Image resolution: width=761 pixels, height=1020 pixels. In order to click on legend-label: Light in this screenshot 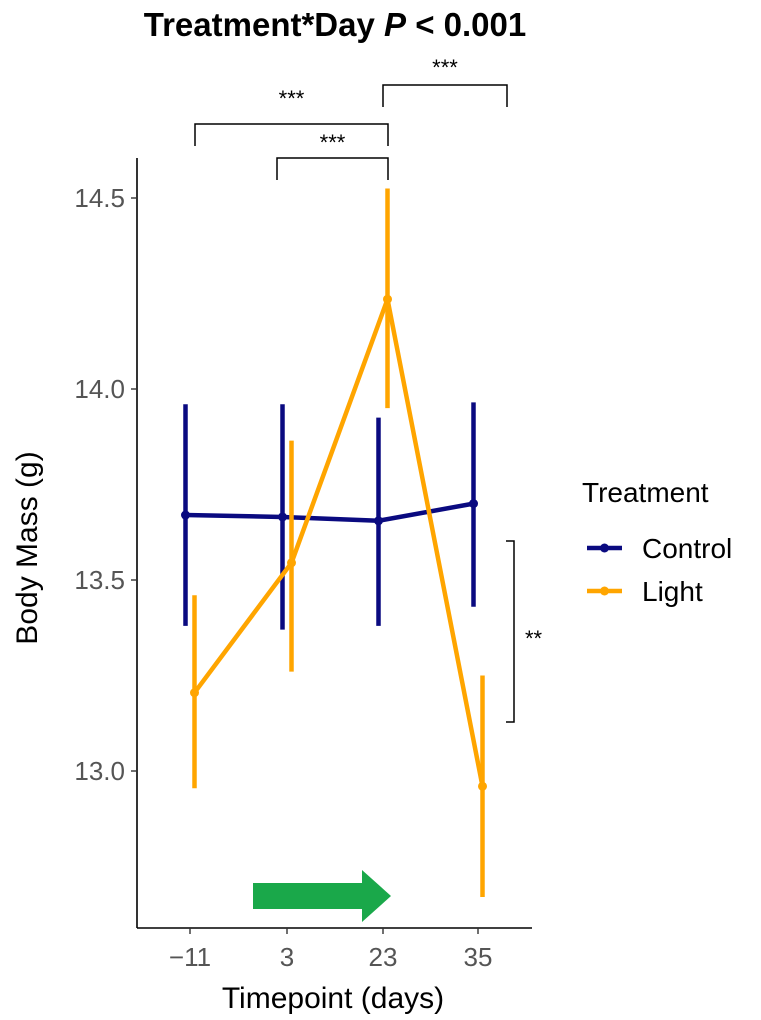, I will do `click(672, 591)`.